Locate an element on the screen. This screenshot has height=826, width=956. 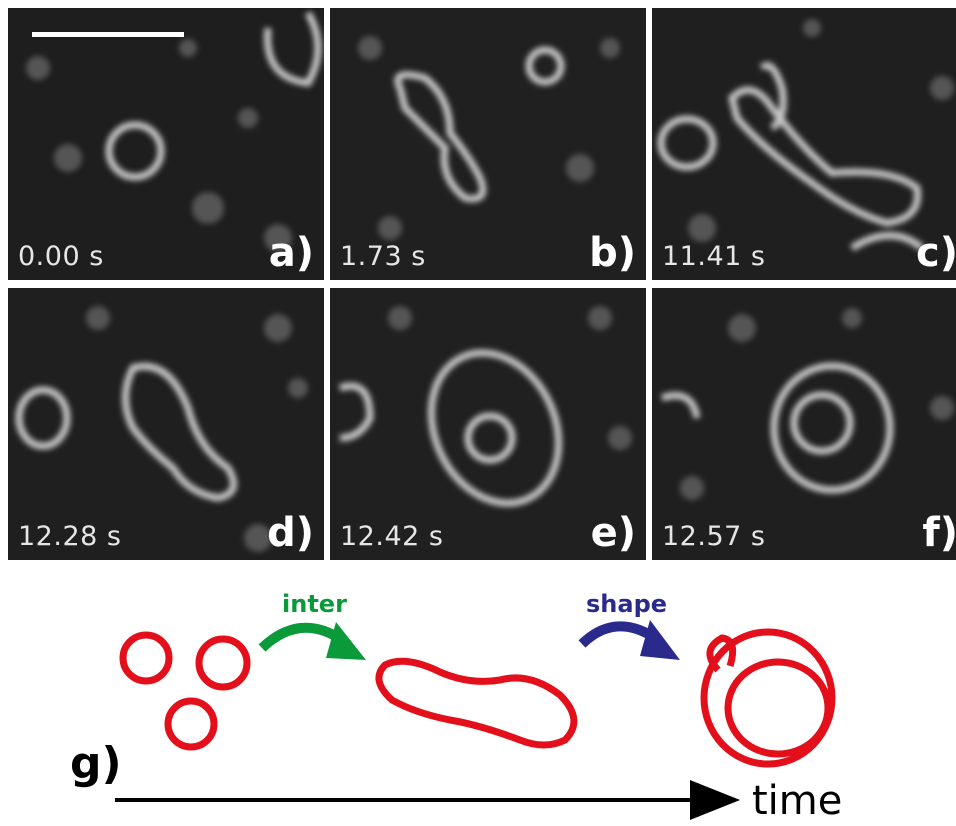
micrograph-panel-b: 1.73 s b) is located at coordinates (488, 144).